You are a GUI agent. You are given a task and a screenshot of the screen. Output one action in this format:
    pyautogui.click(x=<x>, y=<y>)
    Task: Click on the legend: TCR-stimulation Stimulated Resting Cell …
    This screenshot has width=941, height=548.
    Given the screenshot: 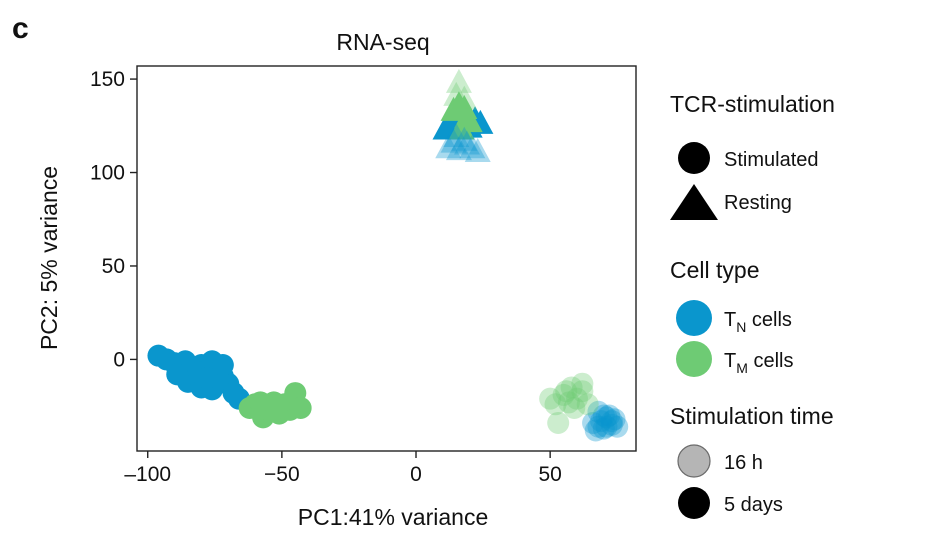 What is the action you would take?
    pyautogui.click(x=752, y=305)
    